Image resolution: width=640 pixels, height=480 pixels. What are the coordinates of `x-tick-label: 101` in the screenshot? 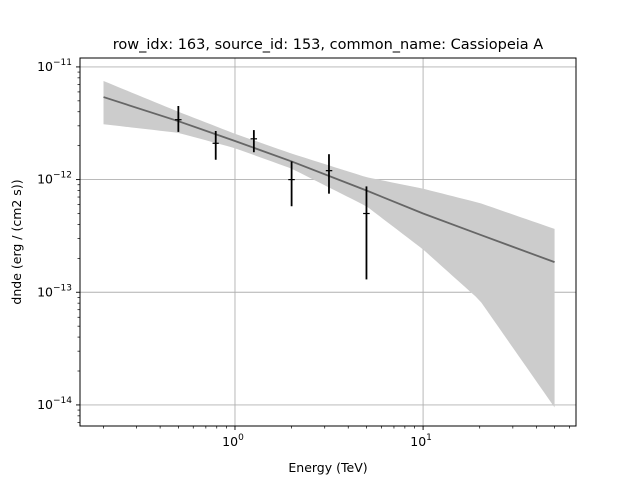 It's located at (421, 441).